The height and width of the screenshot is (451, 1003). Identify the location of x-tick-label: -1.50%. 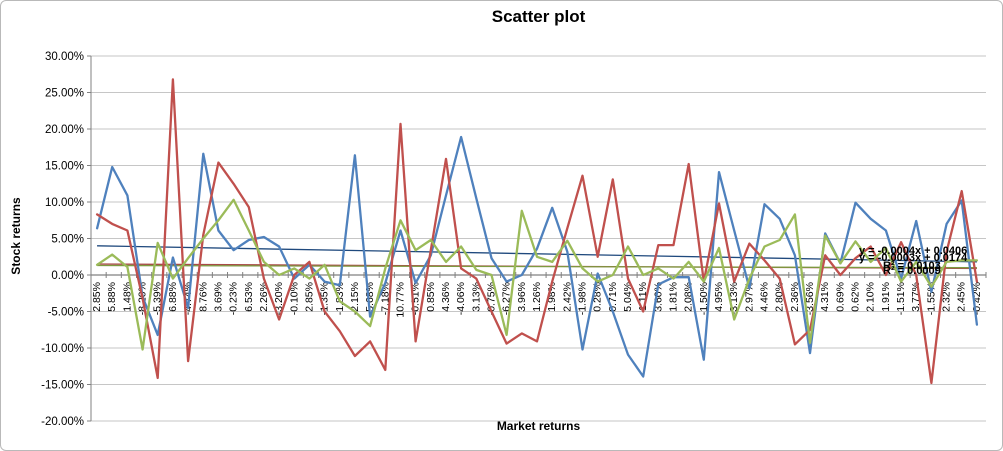
(704, 298).